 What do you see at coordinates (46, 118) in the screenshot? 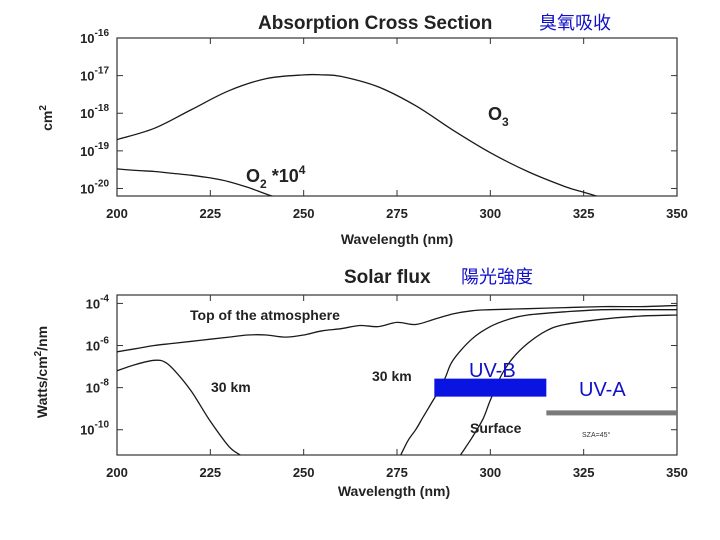
I see `y-axis-label: cm2` at bounding box center [46, 118].